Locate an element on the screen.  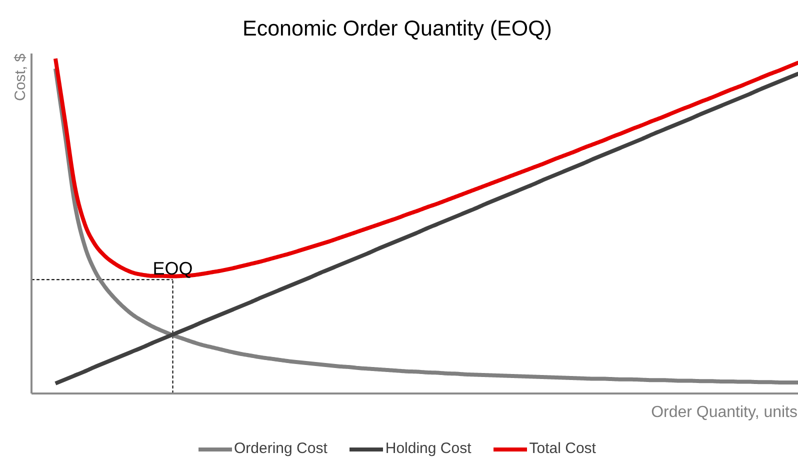
legend-label: Holding Cost is located at coordinates (428, 448).